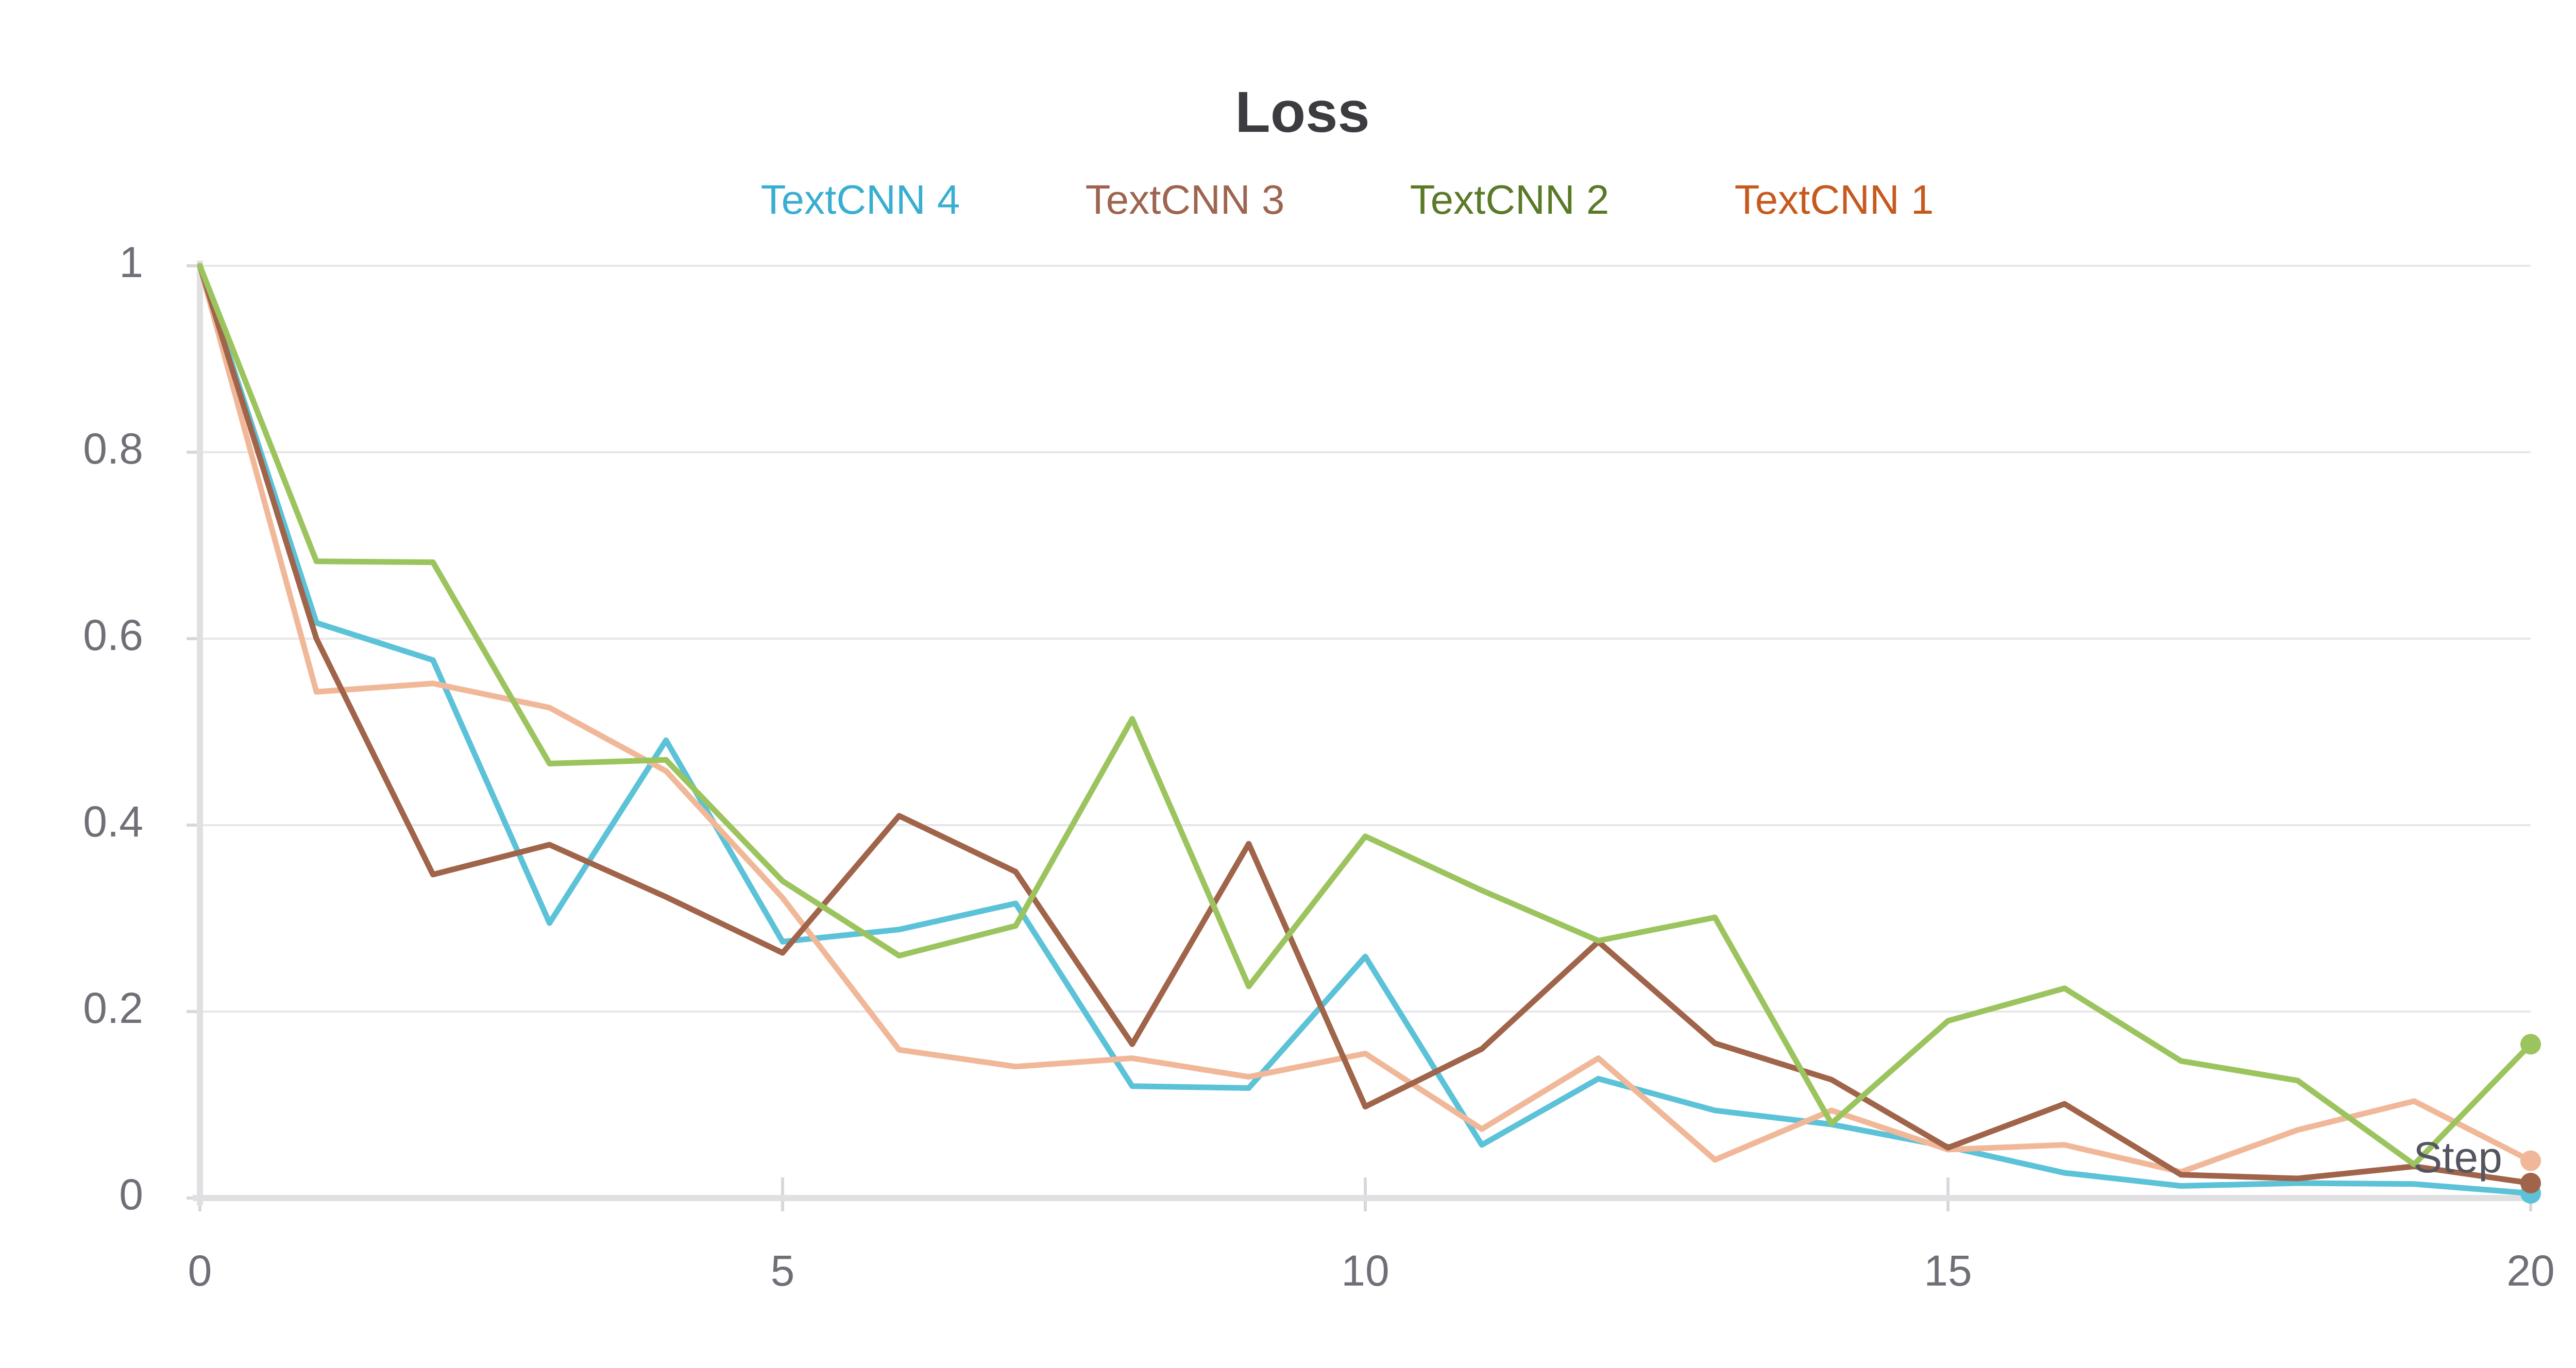 This screenshot has width=2576, height=1368. Describe the element at coordinates (1365, 1270) in the screenshot. I see `x-tick-label: 10` at that location.